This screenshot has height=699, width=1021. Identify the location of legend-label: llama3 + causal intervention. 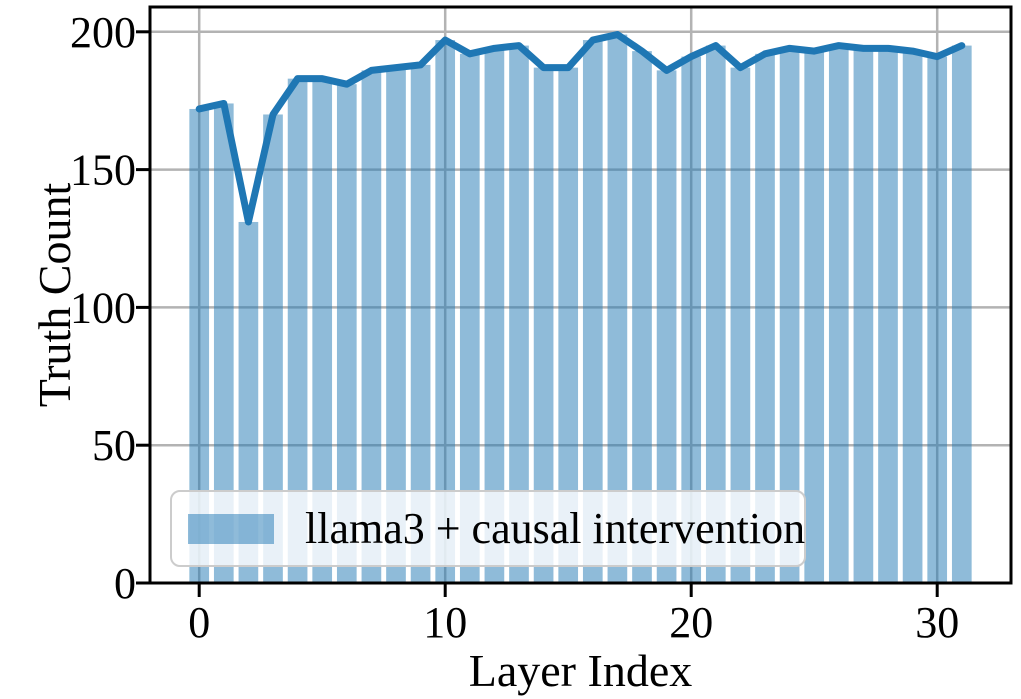
(555, 528).